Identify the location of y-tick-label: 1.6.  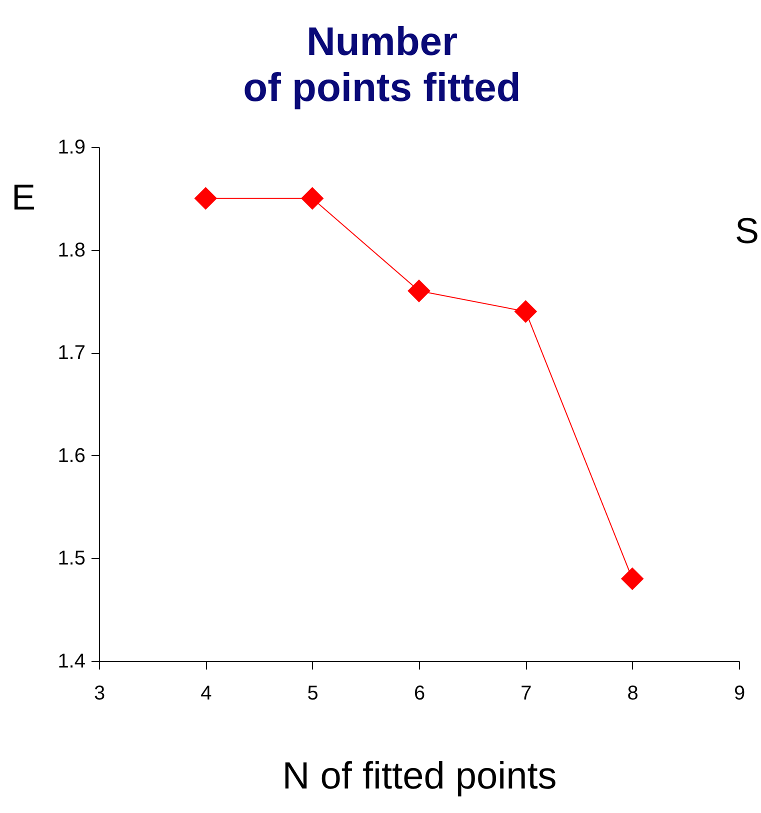
(72, 455).